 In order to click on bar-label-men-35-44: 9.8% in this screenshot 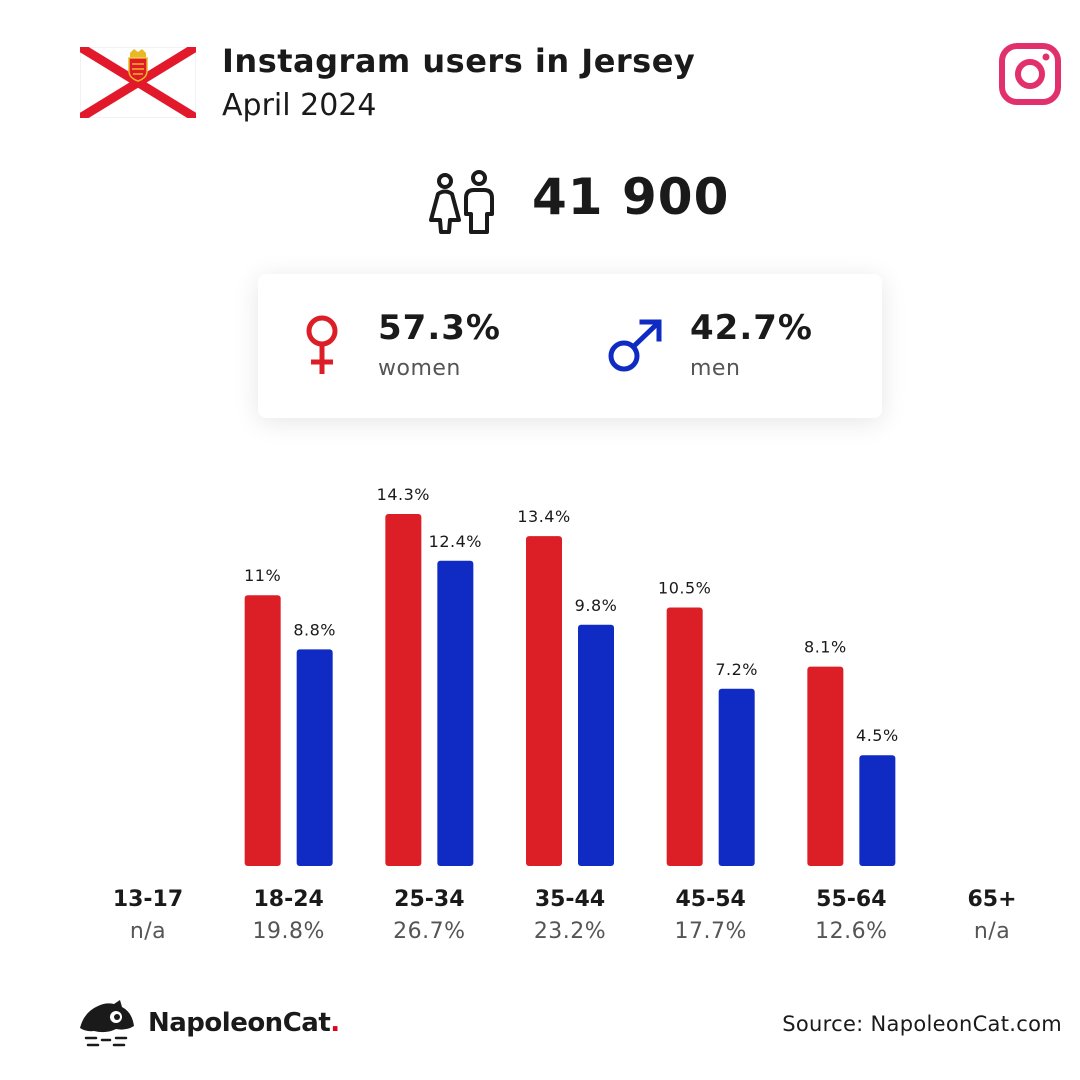, I will do `click(596, 605)`.